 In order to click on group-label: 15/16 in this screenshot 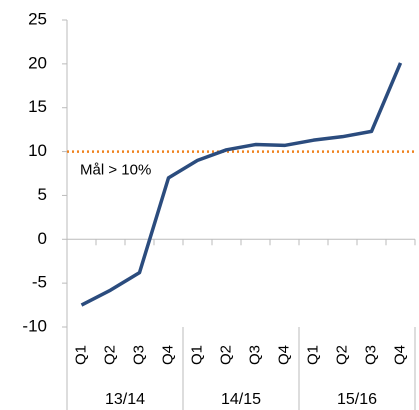, I will do `click(357, 399)`.